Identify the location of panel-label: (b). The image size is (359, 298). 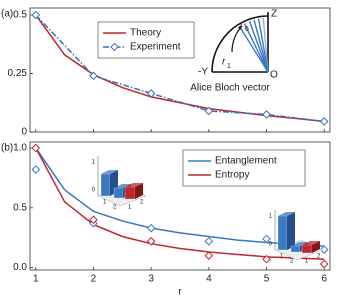
(7, 148).